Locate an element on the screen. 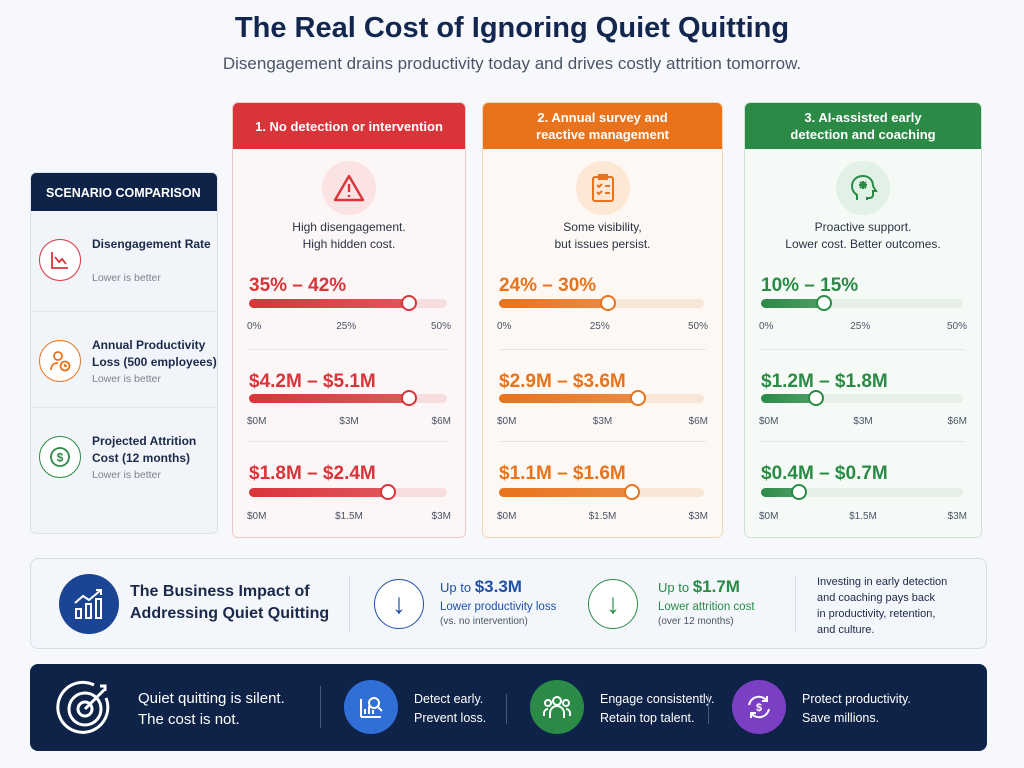  message-item: Engage consistently. Retain top talent. is located at coordinates (657, 709).